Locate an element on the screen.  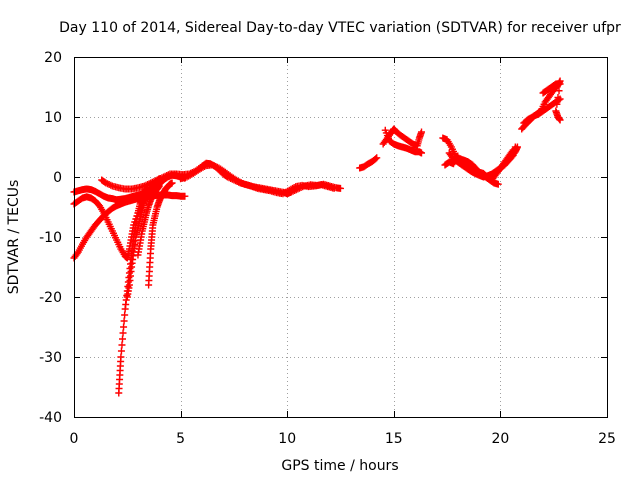
series-track-g is located at coordinates (143, 238).